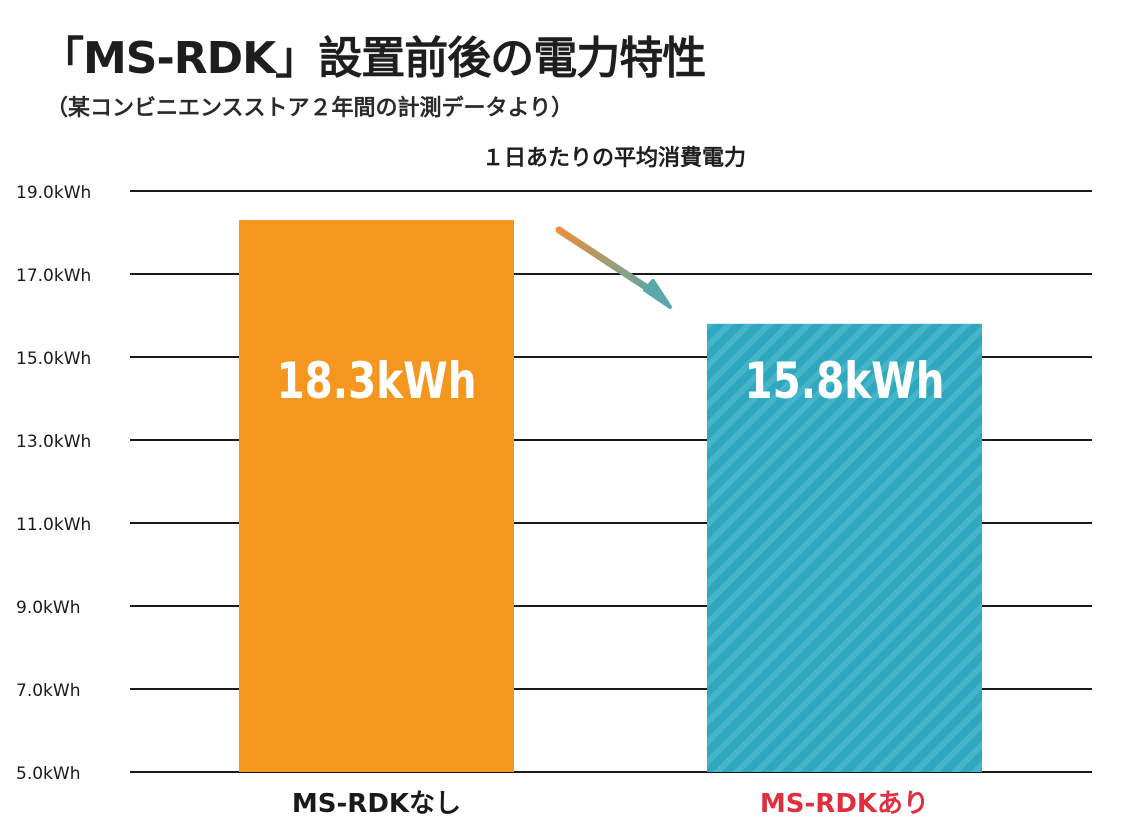  What do you see at coordinates (53, 525) in the screenshot?
I see `y-tick-label: 11.0kWh` at bounding box center [53, 525].